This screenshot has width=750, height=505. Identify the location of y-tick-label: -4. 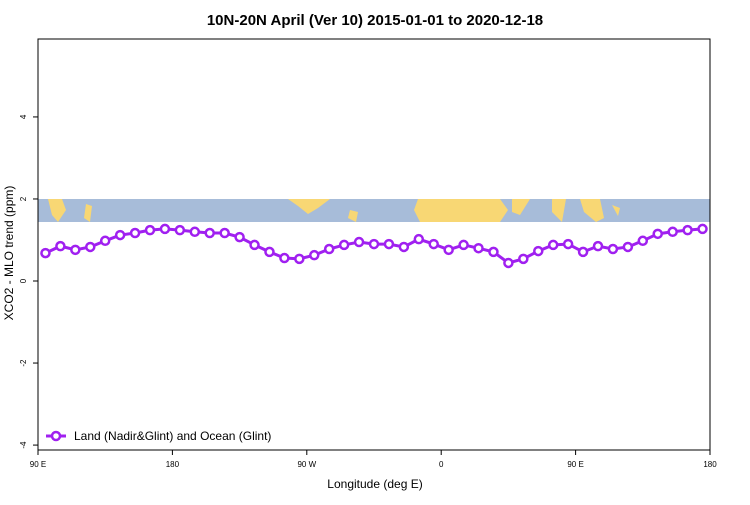
(23, 445).